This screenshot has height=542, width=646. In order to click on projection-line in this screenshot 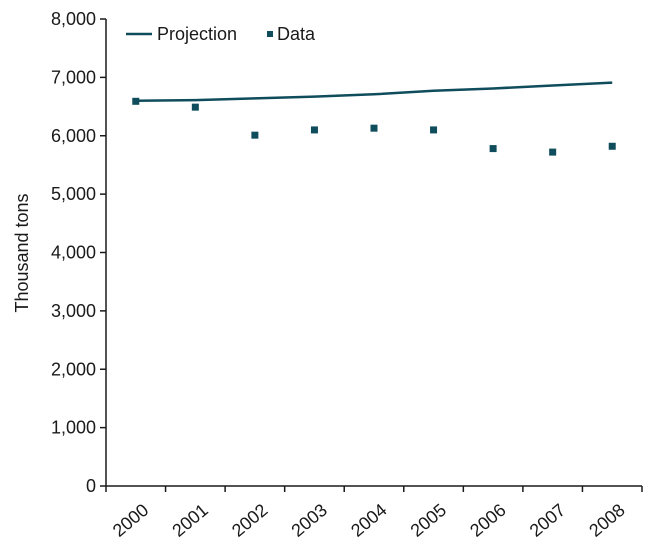, I will do `click(374, 91)`.